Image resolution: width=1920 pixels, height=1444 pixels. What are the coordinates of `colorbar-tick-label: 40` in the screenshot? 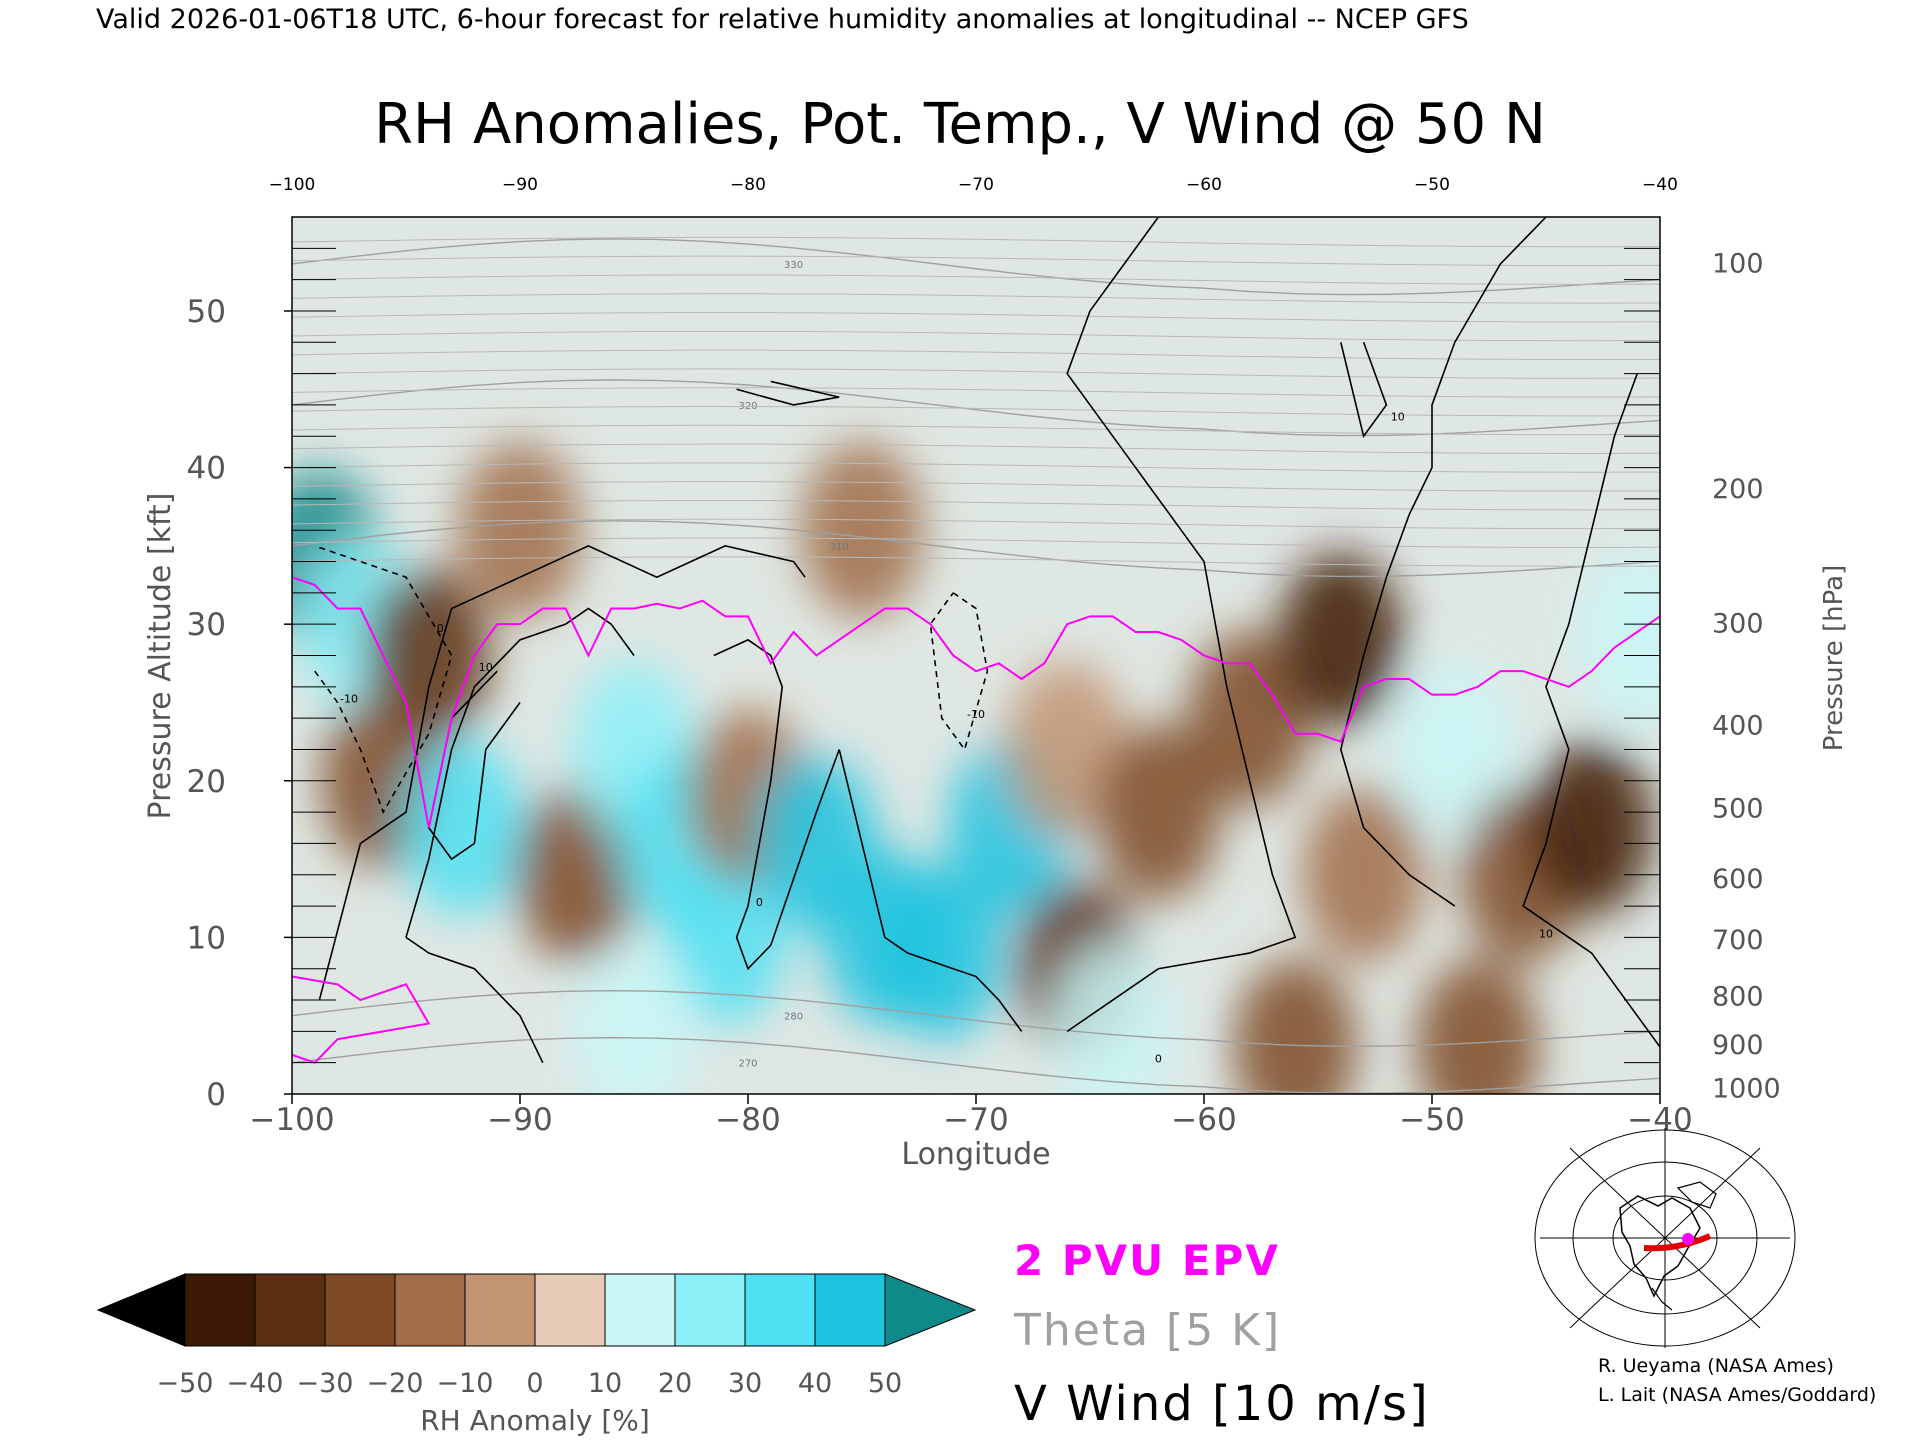 It's located at (815, 1383).